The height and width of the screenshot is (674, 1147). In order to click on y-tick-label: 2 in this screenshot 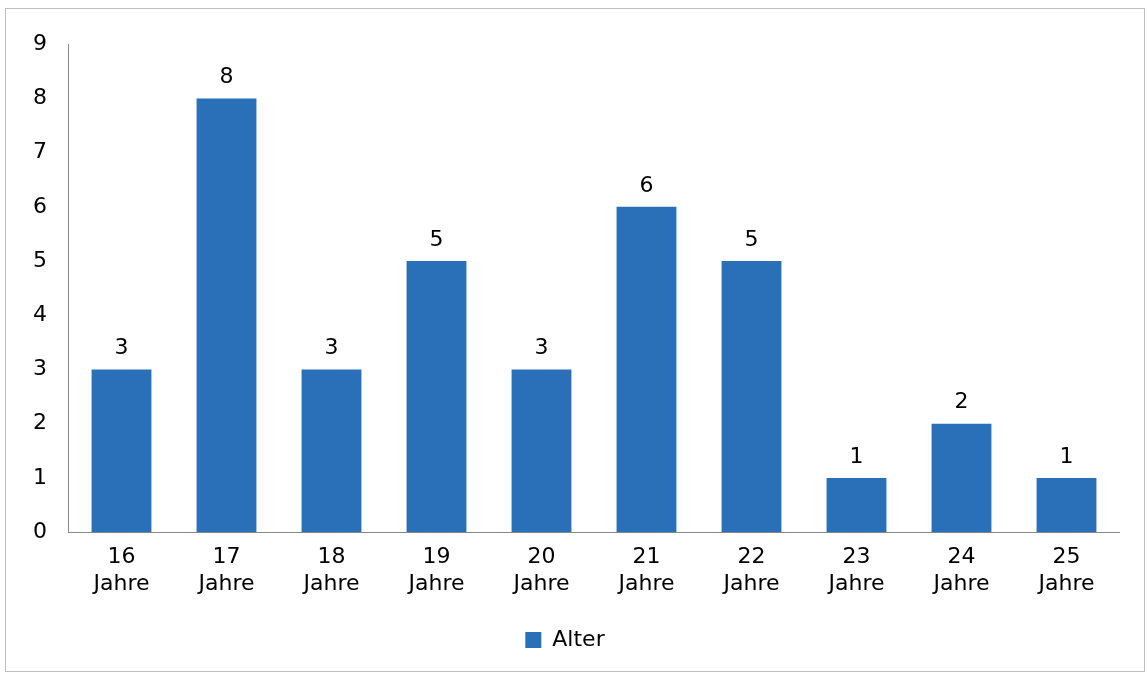, I will do `click(40, 422)`.